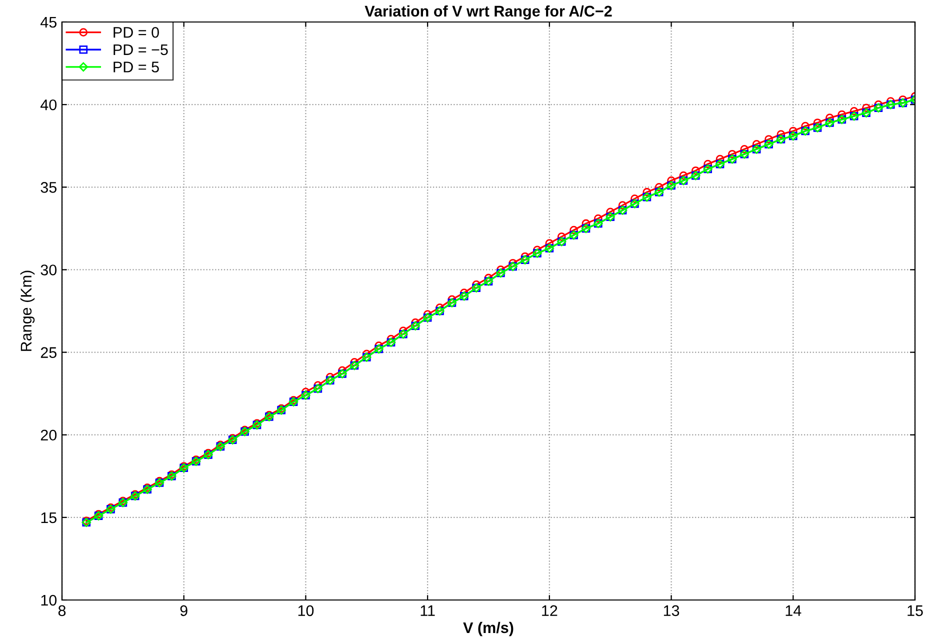 The width and height of the screenshot is (926, 637). I want to click on y-tick-label: 45, so click(48, 22).